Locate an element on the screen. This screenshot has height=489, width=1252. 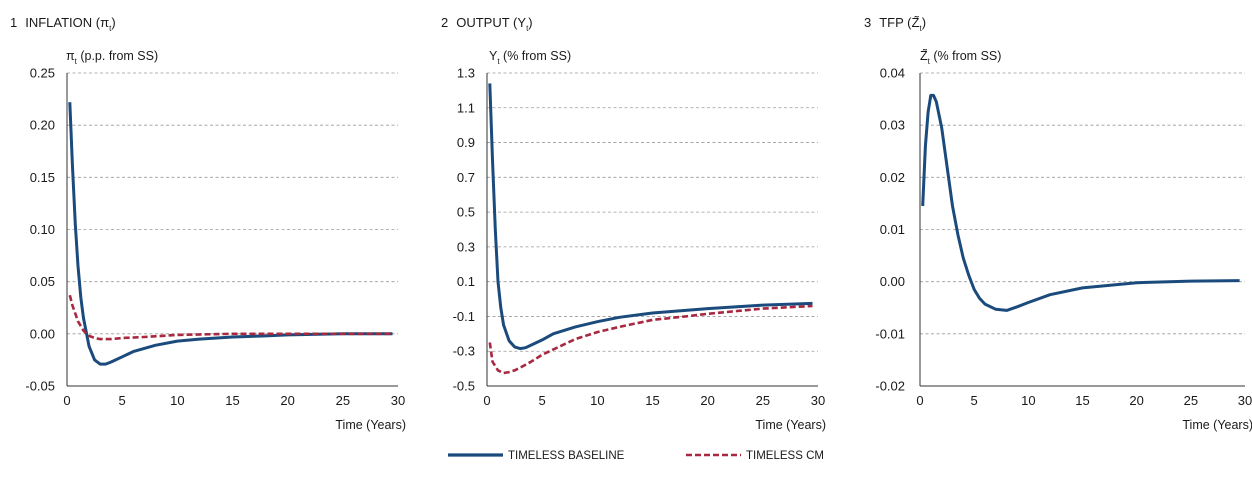
panel-number: 2 is located at coordinates (444, 22).